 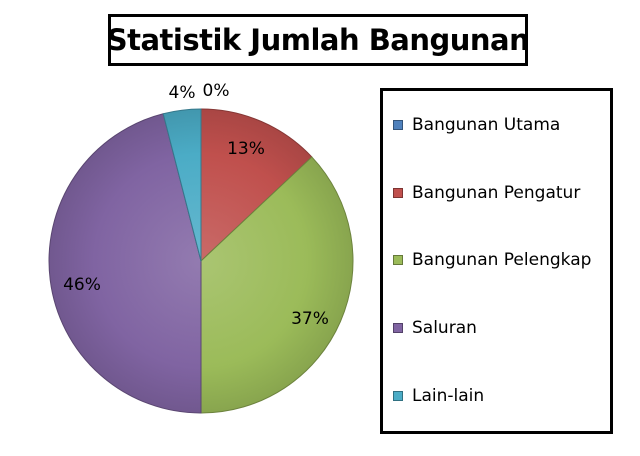 What do you see at coordinates (216, 91) in the screenshot?
I see `slice-label: 0%` at bounding box center [216, 91].